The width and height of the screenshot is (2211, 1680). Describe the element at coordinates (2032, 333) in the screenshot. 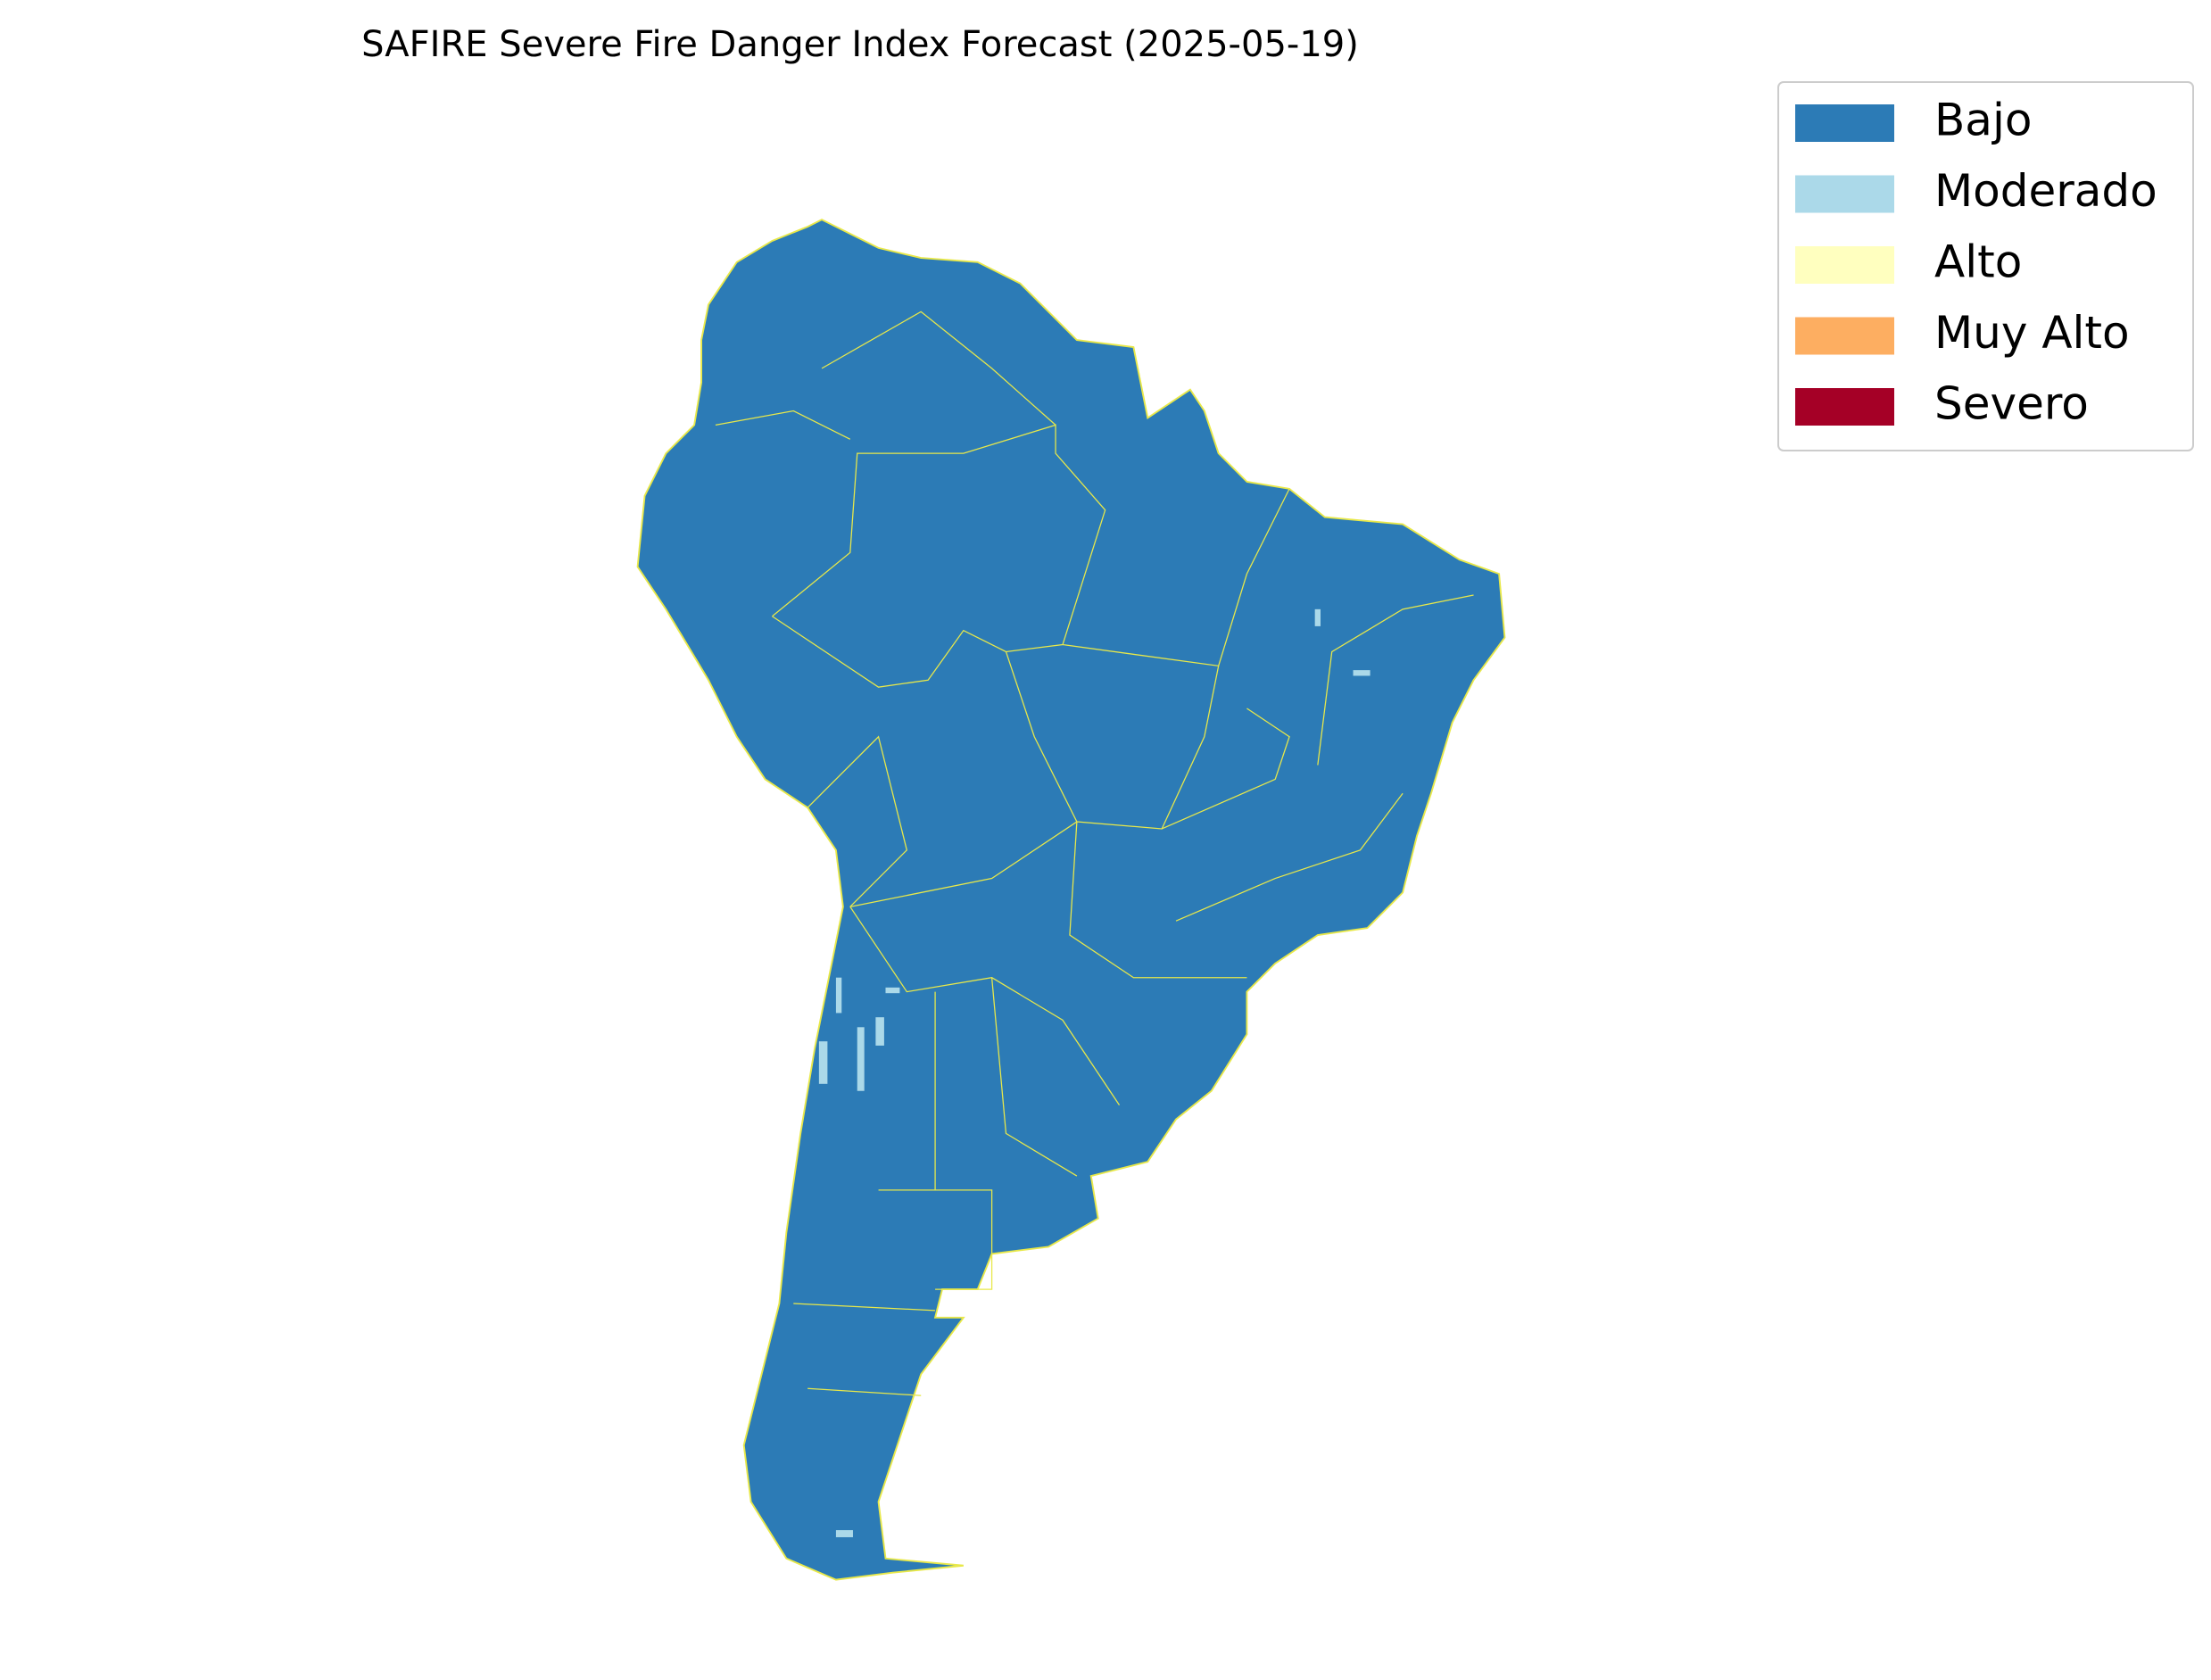

I see `legend-label: Muy Alto` at that location.